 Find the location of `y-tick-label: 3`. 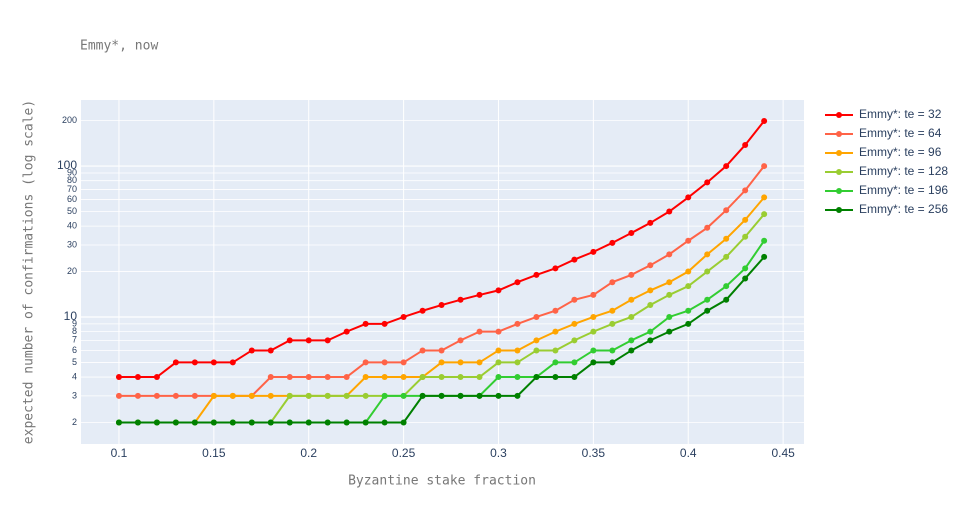

y-tick-label: 3 is located at coordinates (74, 395).